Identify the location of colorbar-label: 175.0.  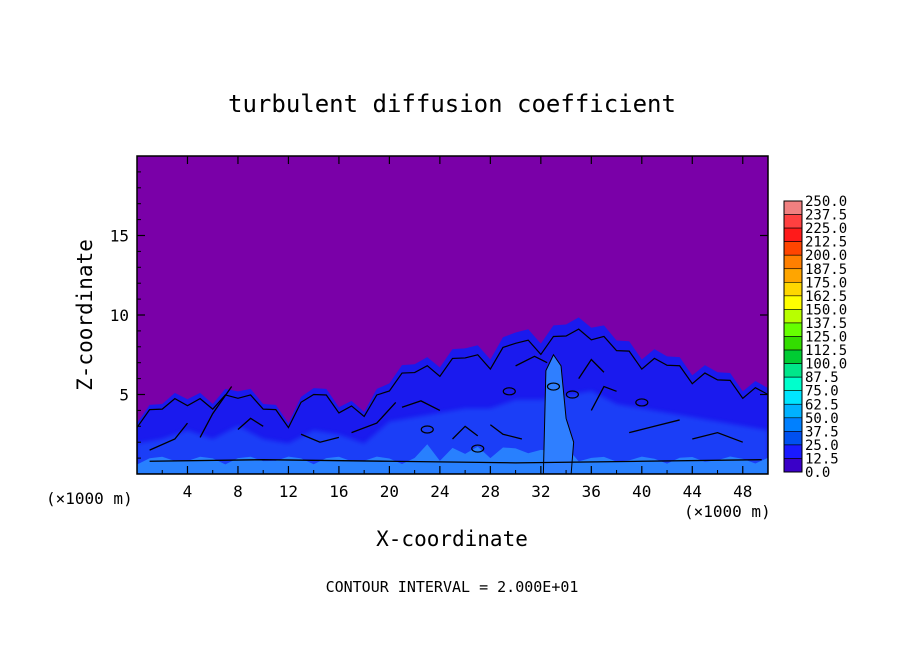
(826, 283).